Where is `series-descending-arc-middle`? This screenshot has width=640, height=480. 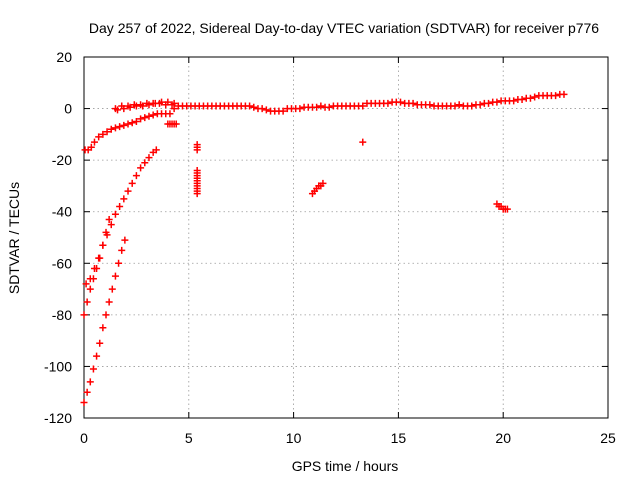
series-descending-arc-middle is located at coordinates (96, 267).